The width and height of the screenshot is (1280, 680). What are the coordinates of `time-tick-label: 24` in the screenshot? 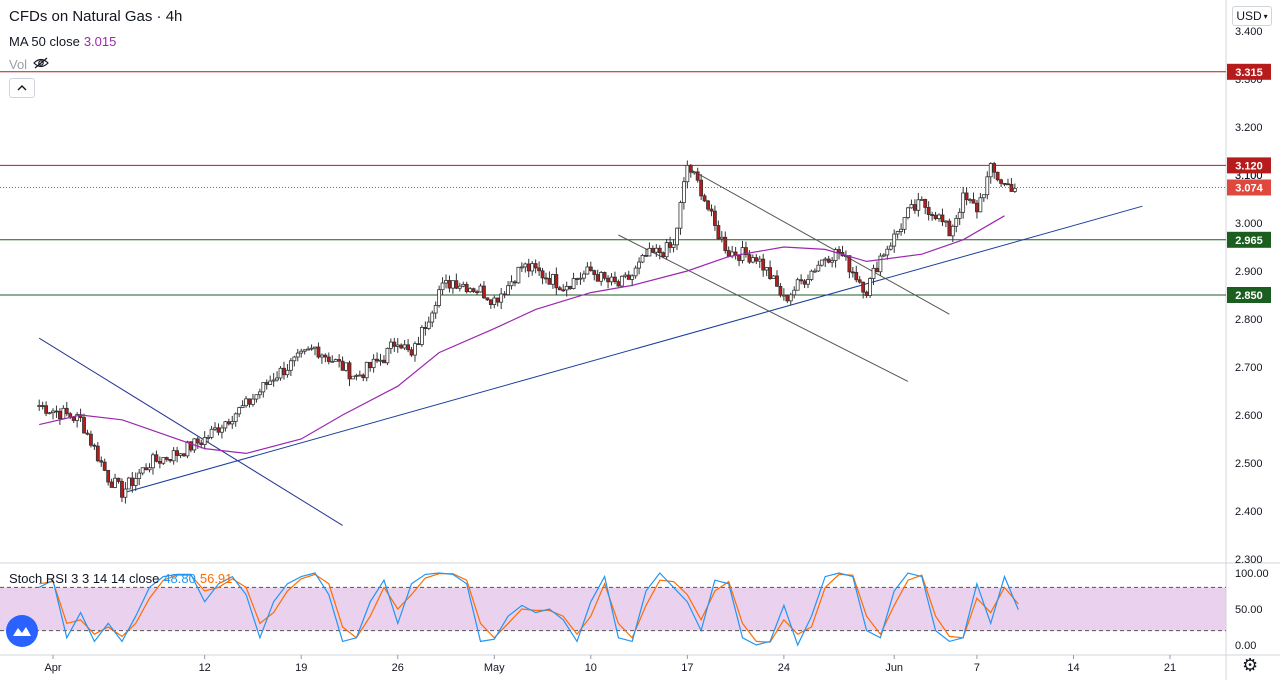 It's located at (784, 668).